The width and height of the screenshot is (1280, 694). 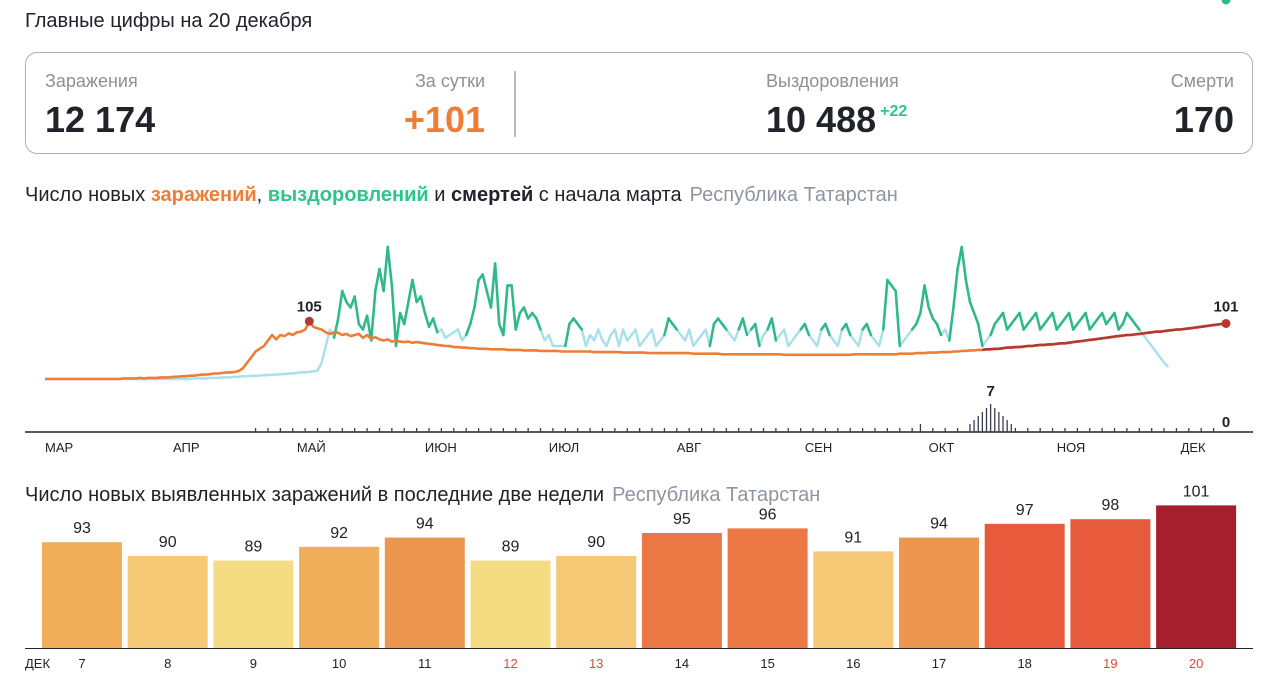 I want to click on month-tick-label: АВГ, so click(x=689, y=447).